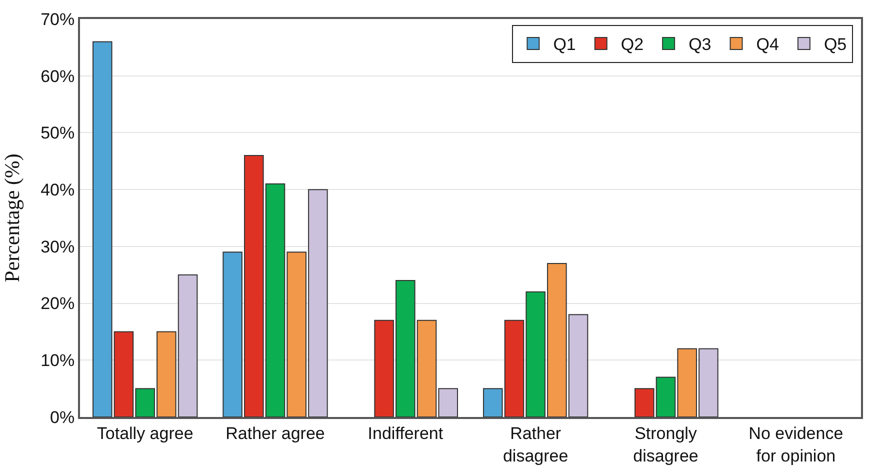 This screenshot has width=873, height=475. What do you see at coordinates (665, 445) in the screenshot?
I see `x-tick-label: Strongly disagree` at bounding box center [665, 445].